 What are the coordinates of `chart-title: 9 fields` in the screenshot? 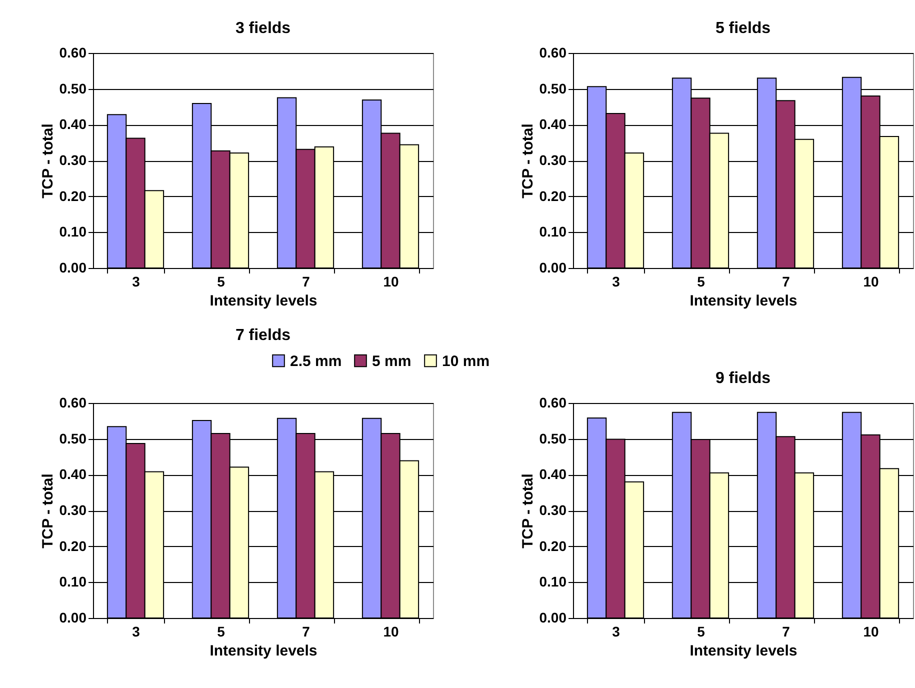 It's located at (743, 378).